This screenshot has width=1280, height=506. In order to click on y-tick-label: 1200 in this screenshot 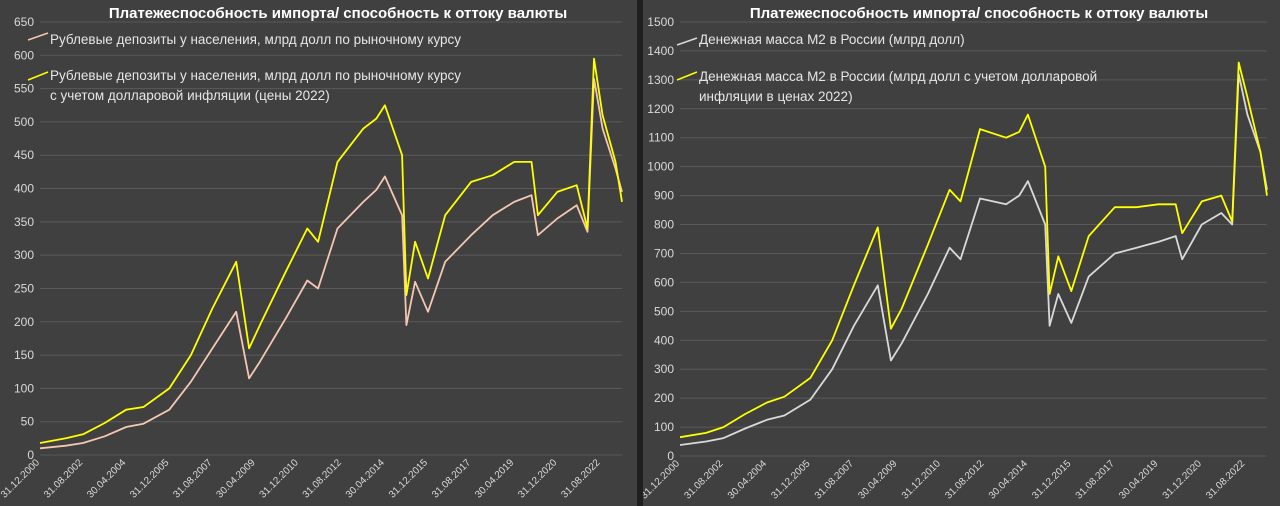, I will do `click(660, 109)`.